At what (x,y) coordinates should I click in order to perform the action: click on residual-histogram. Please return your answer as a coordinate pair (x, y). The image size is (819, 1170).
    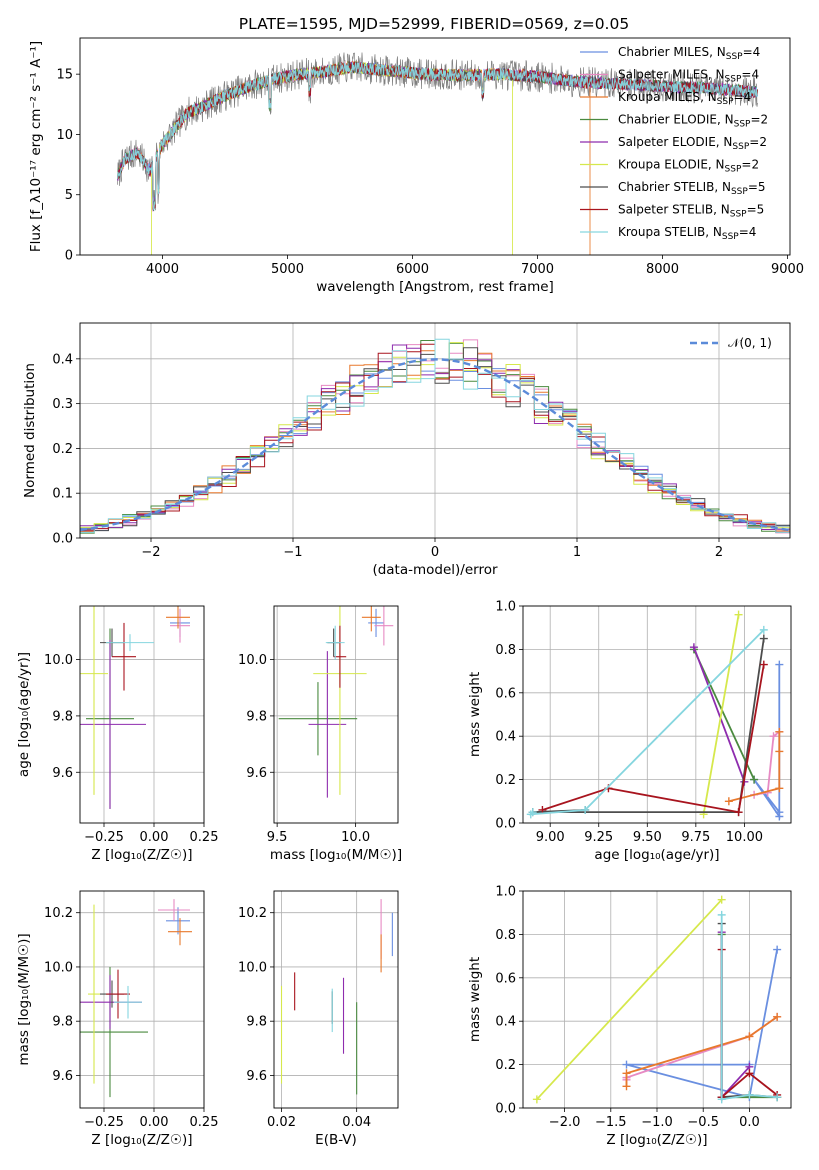
    Looking at the image, I should click on (435, 438).